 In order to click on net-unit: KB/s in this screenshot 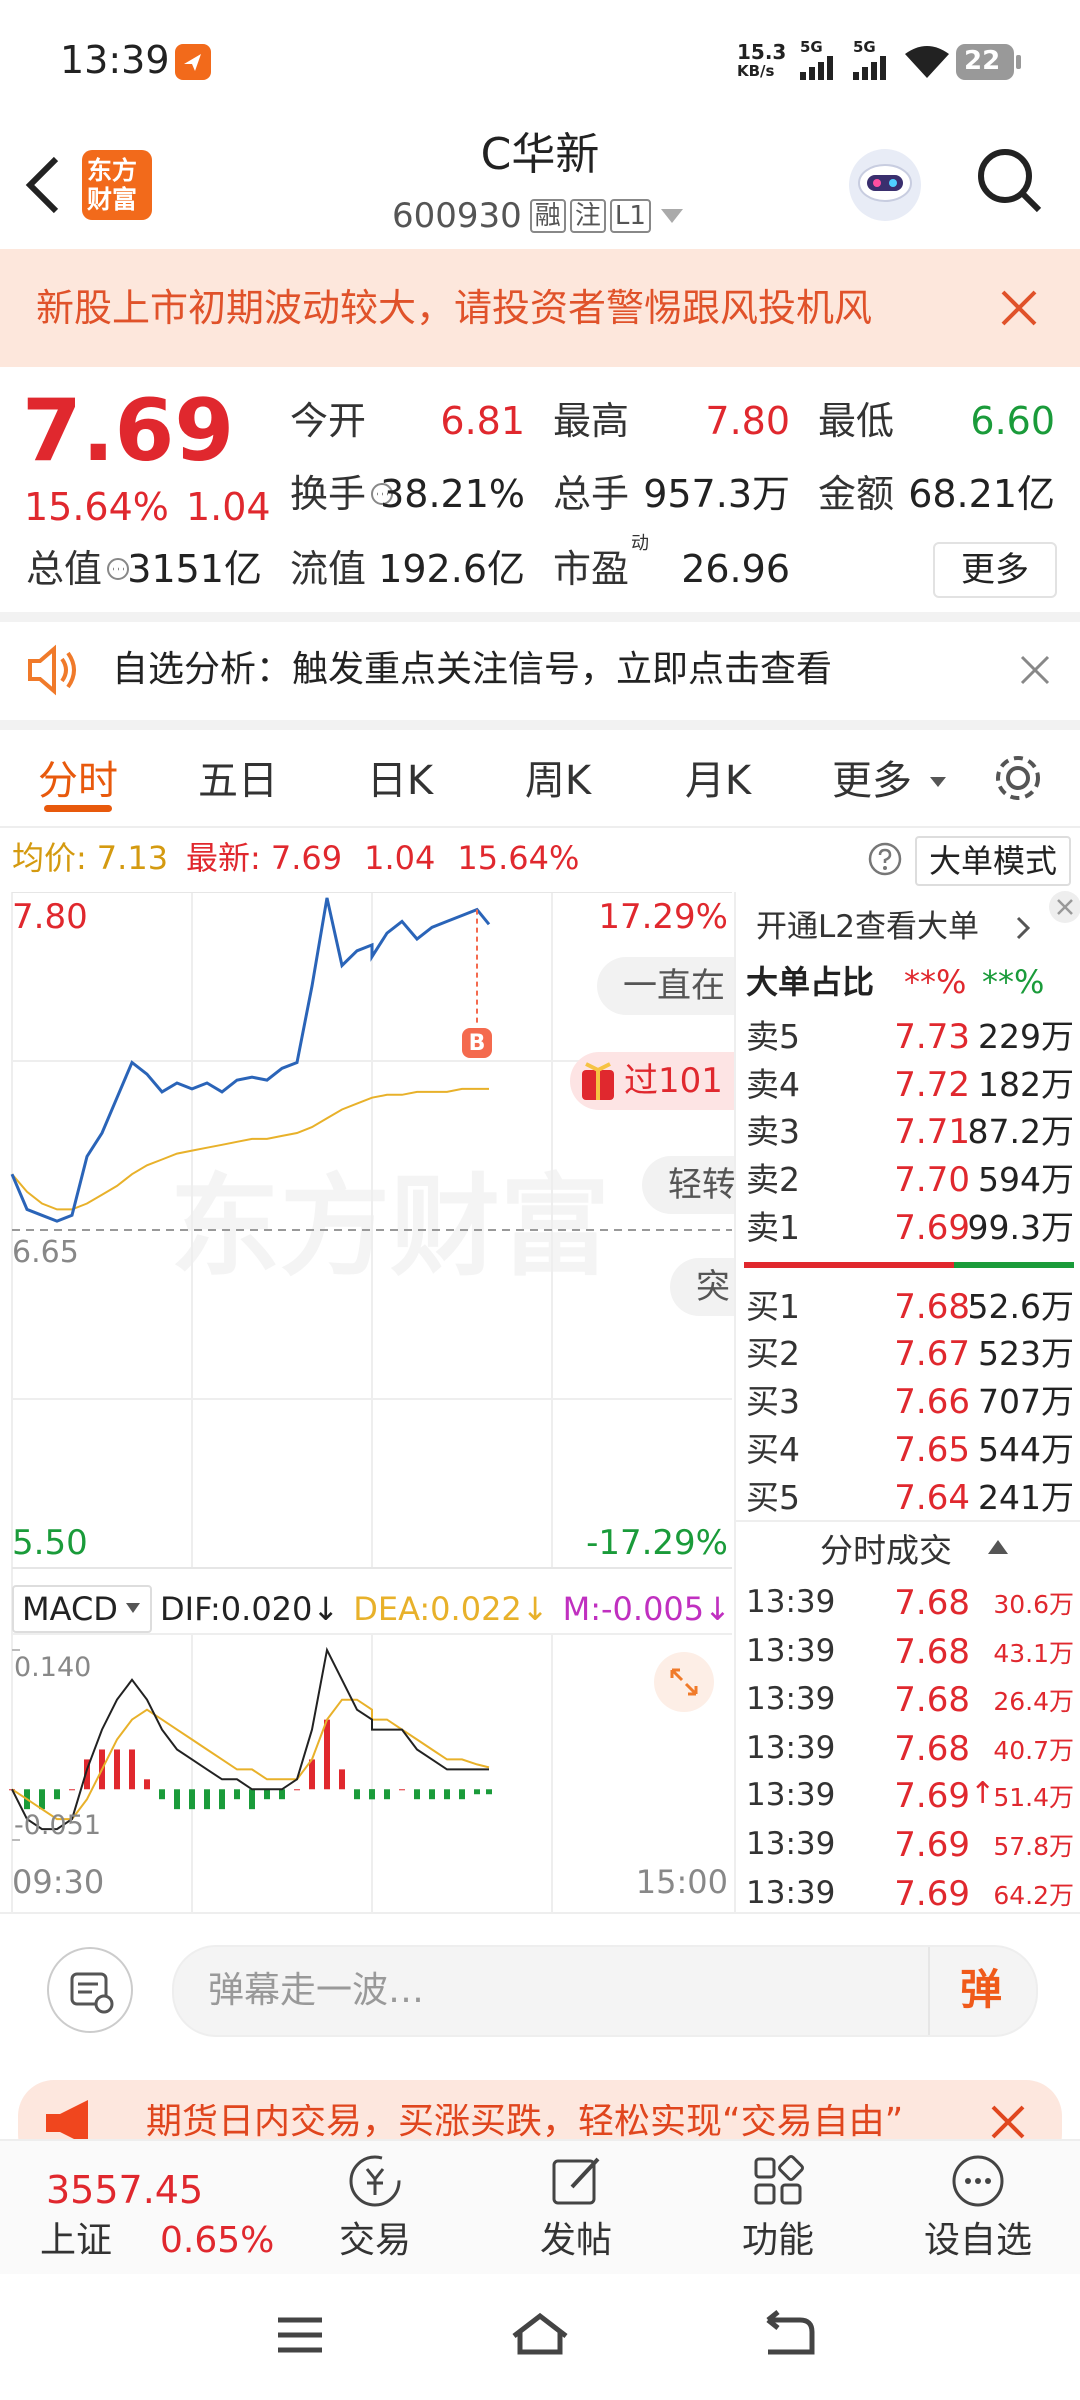, I will do `click(756, 71)`.